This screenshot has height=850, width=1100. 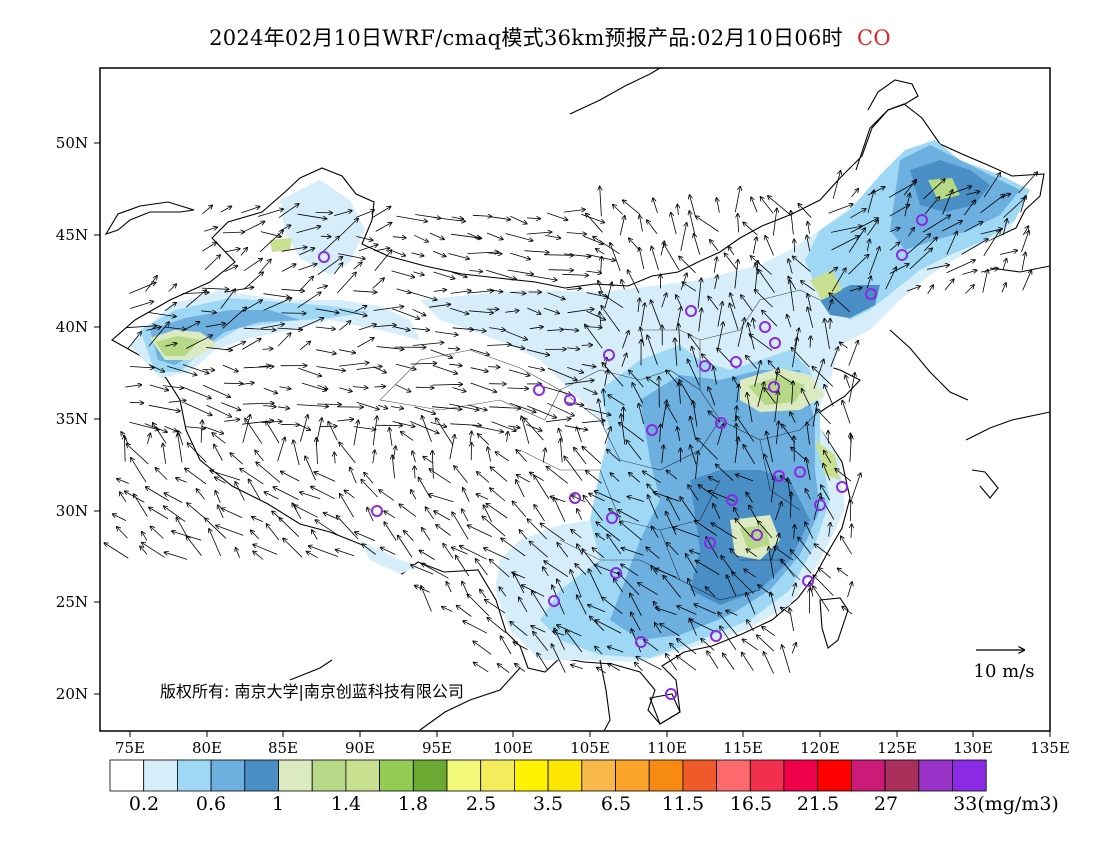 I want to click on lat-tick-label: 50N, so click(x=72, y=143).